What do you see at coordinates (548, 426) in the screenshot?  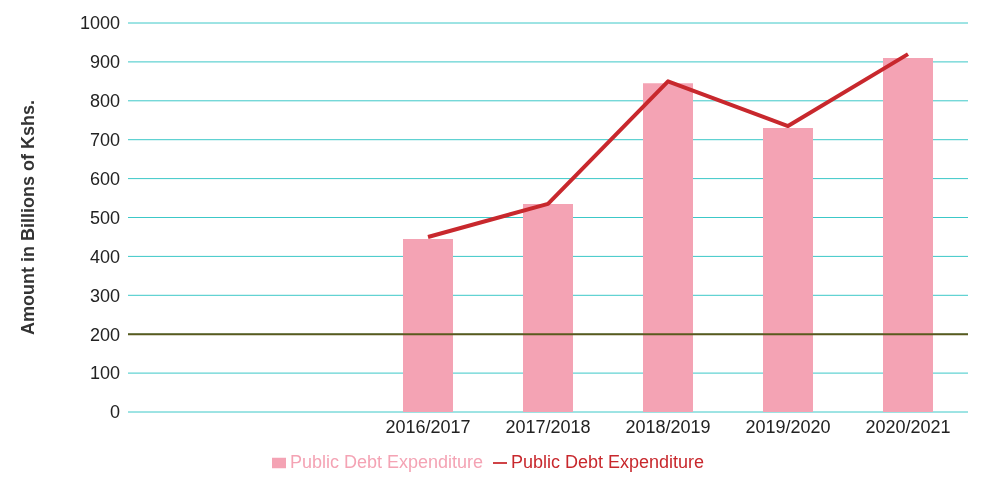 I see `x-tick-label: 2017/2018` at bounding box center [548, 426].